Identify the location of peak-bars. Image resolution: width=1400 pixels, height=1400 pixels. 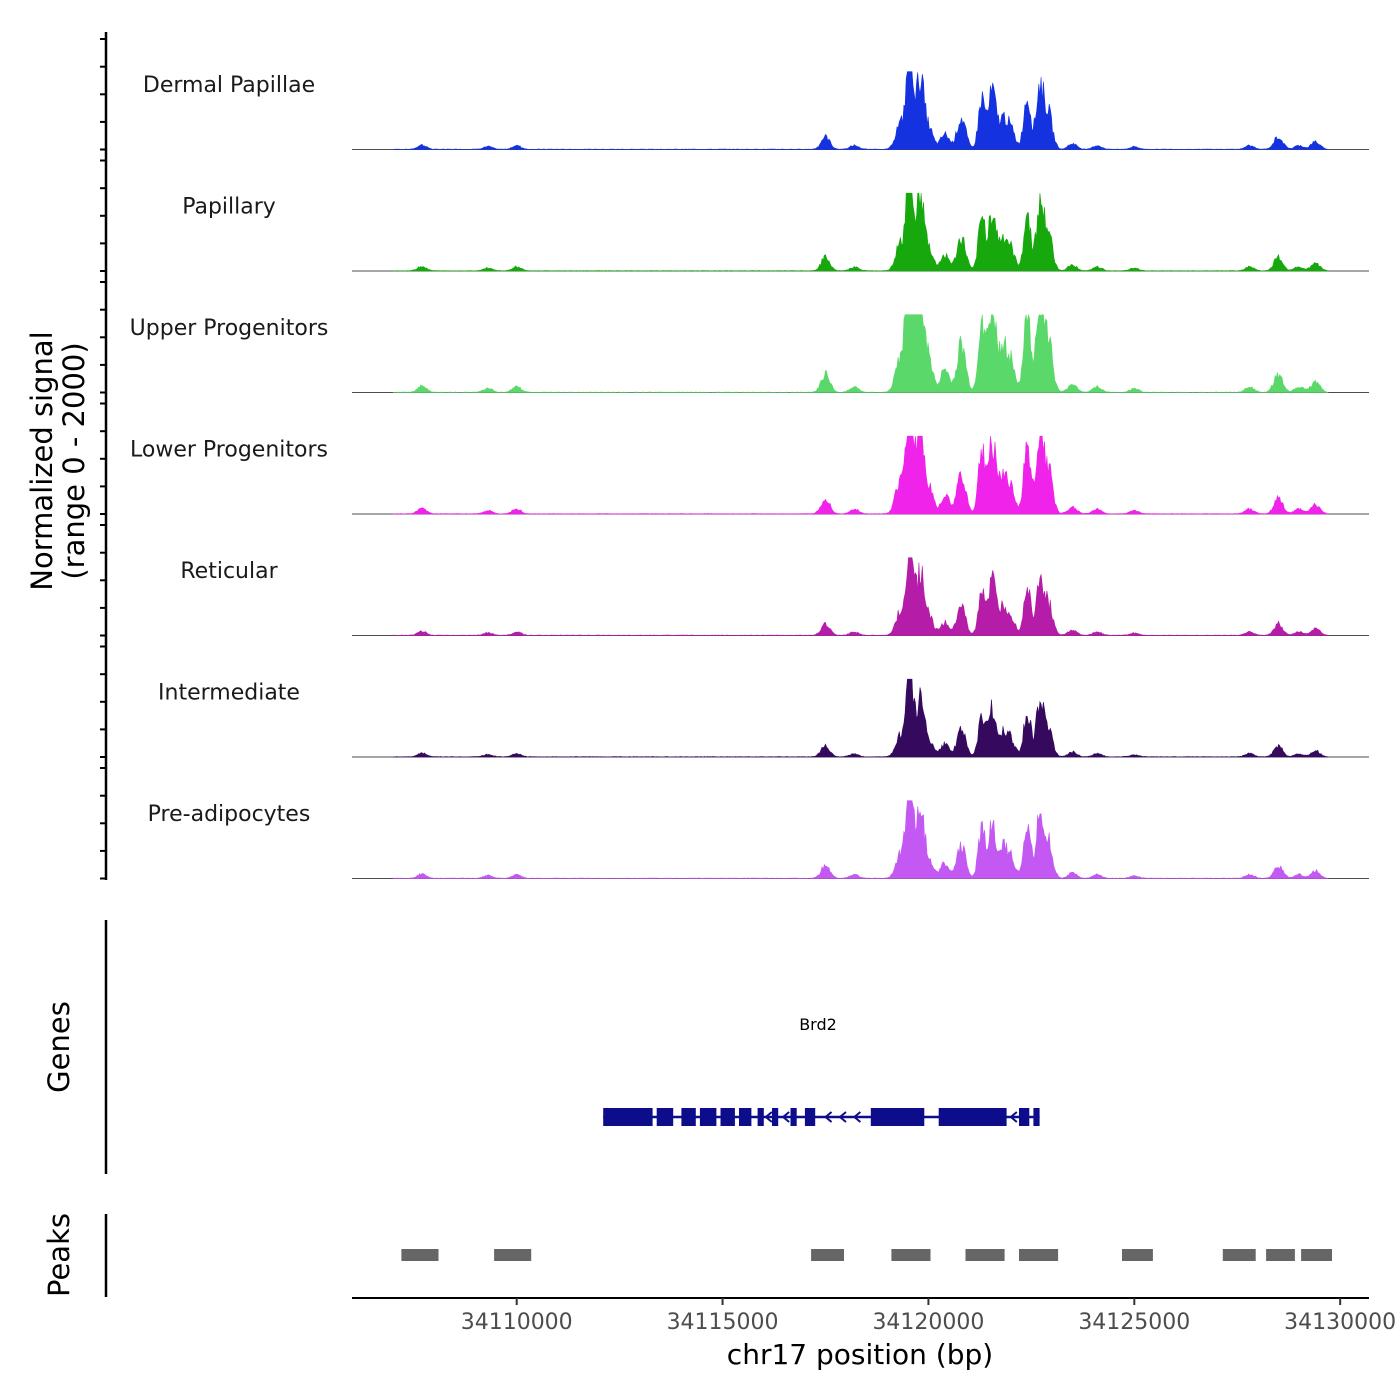
(866, 1255).